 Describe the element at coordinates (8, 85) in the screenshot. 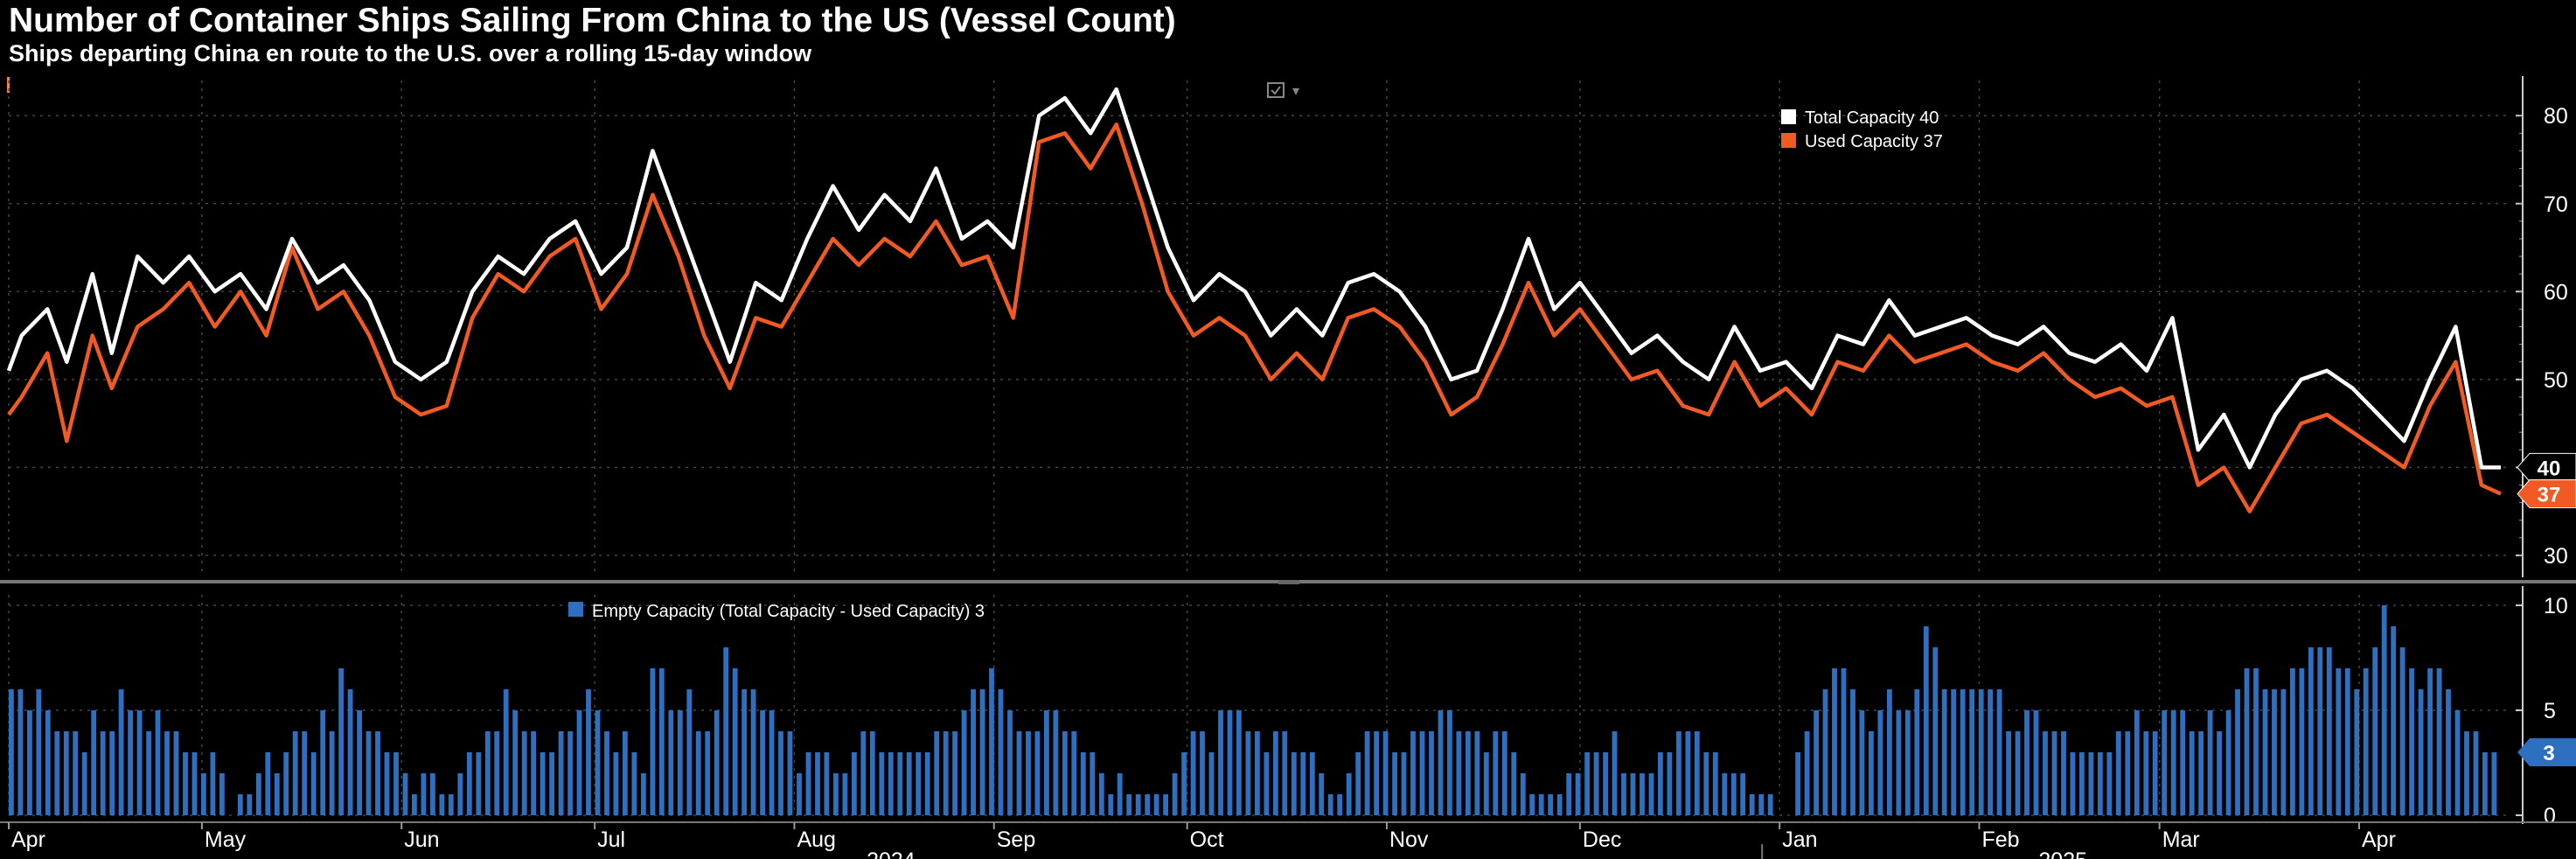

I see `left-accent-bar` at that location.